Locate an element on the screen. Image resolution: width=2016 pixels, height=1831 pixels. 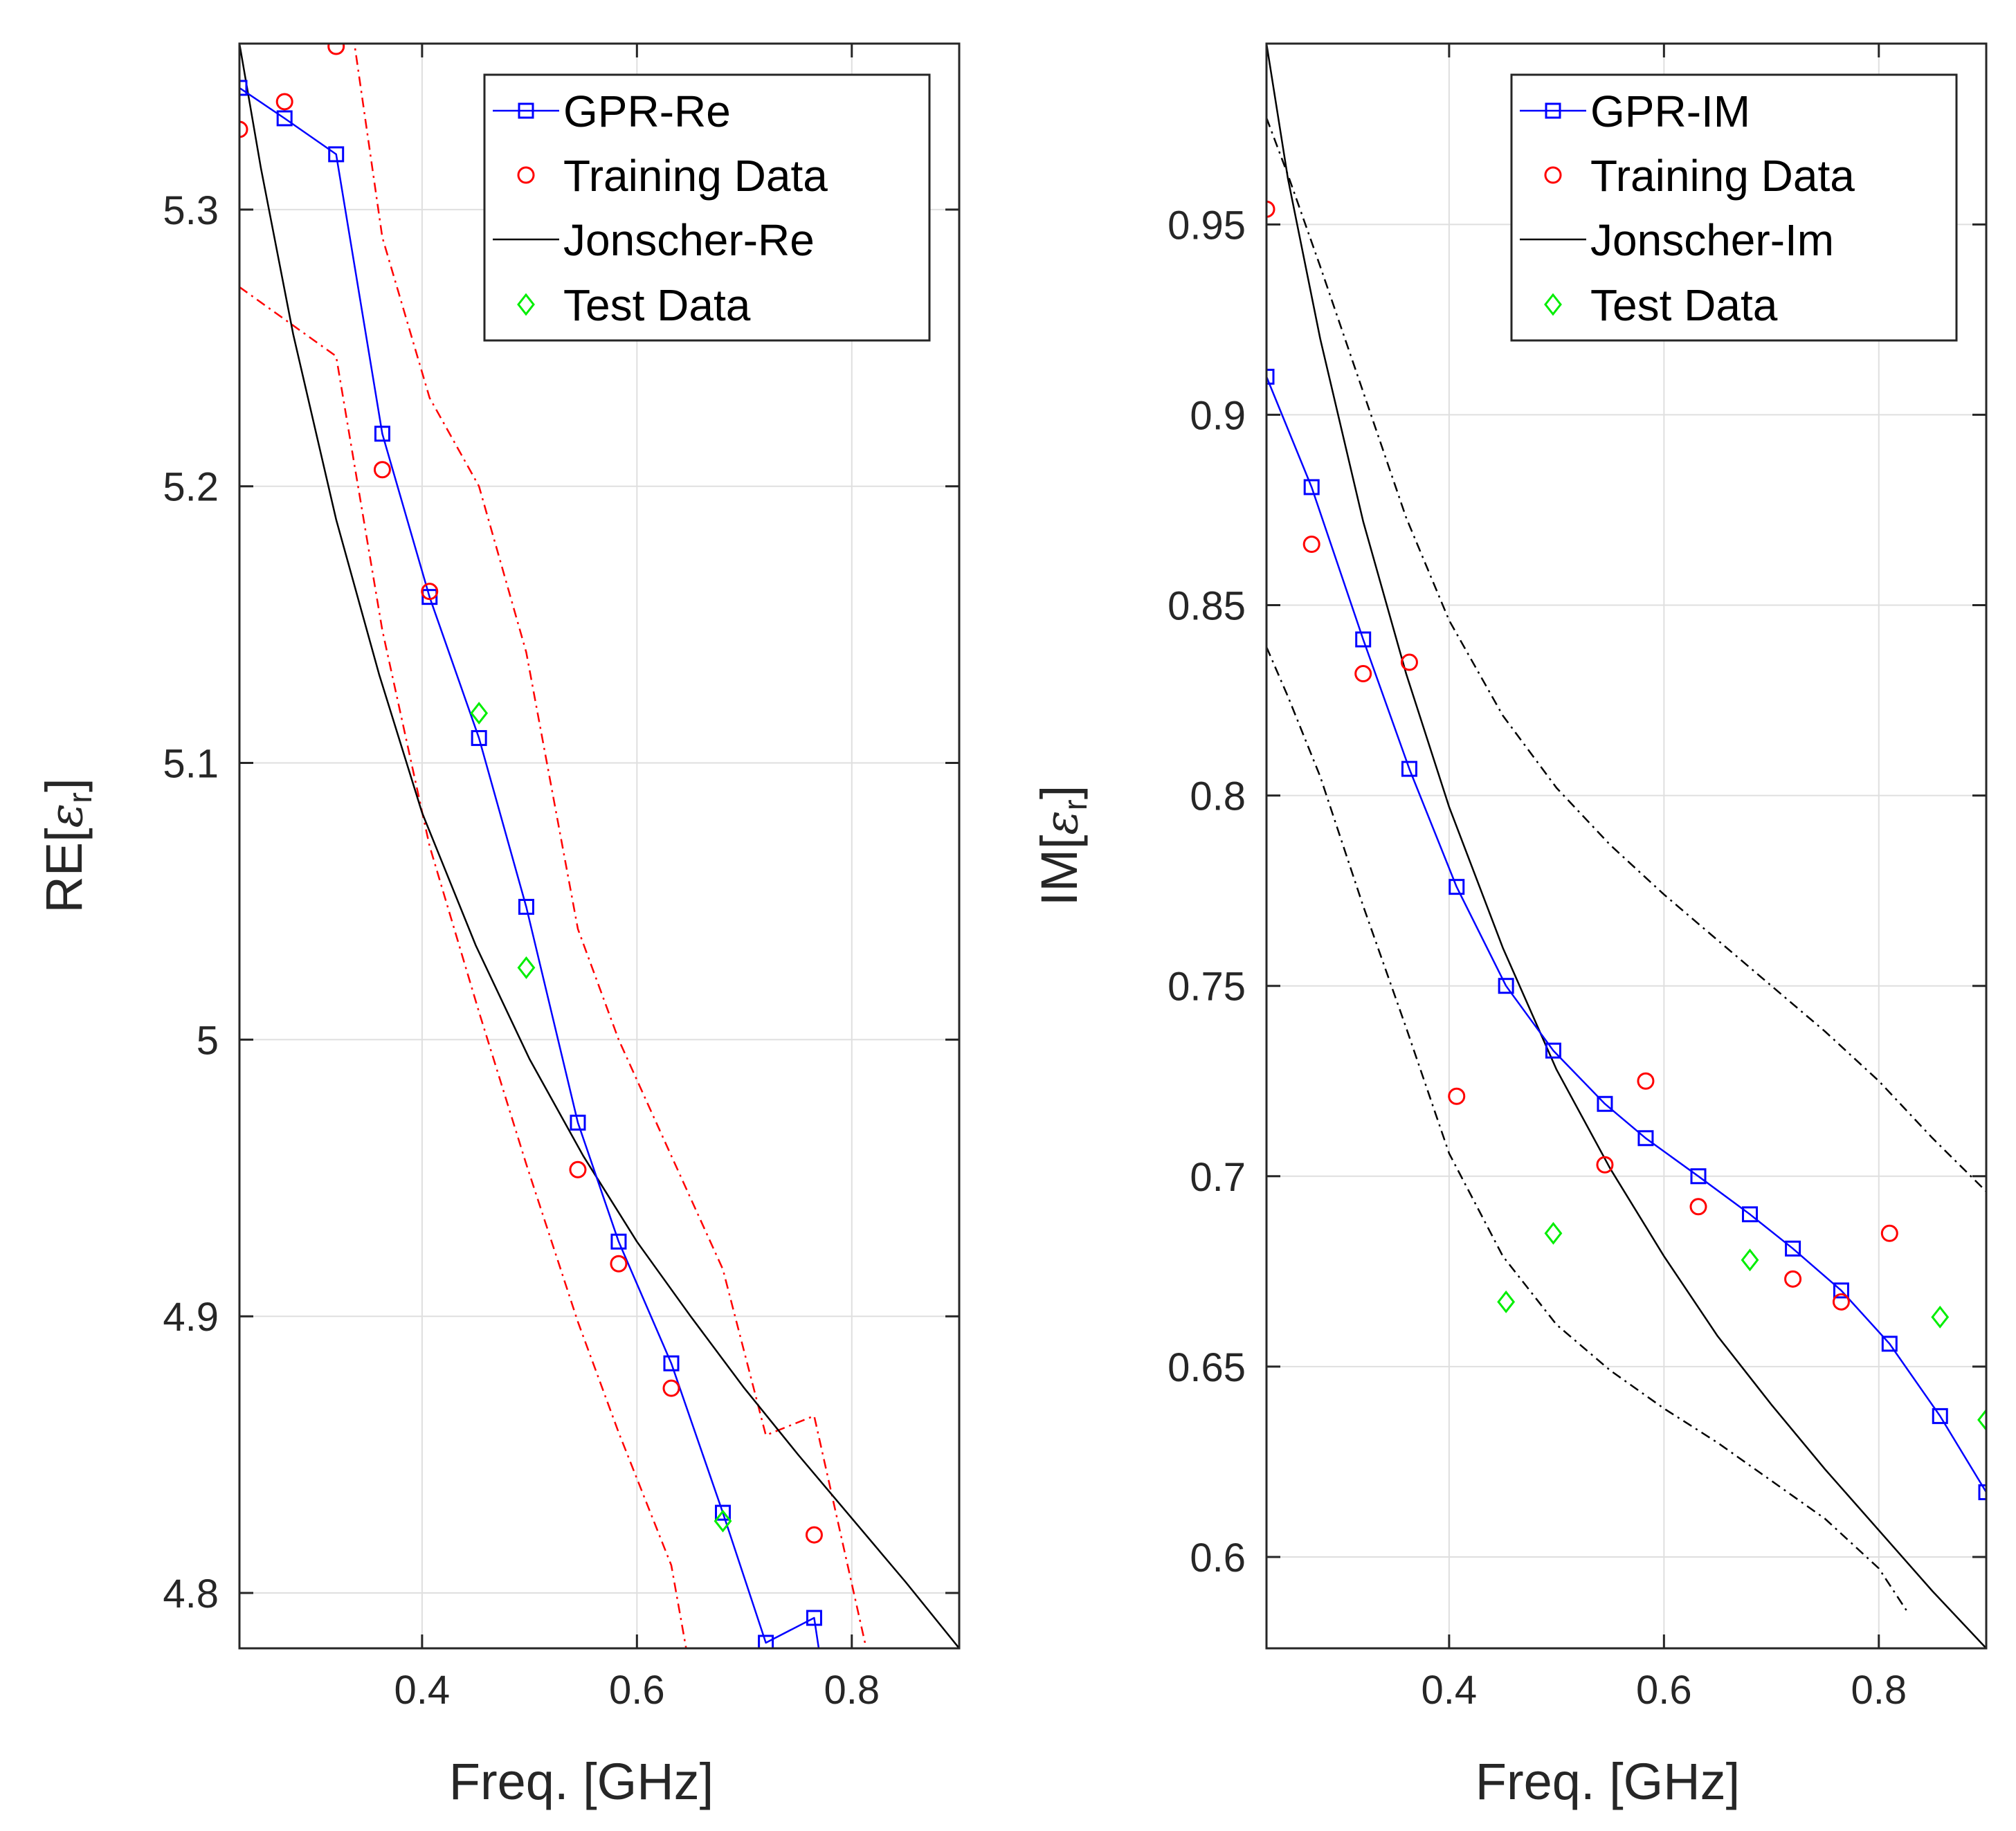
ytick-label: 0.9 is located at coordinates (1218, 415).